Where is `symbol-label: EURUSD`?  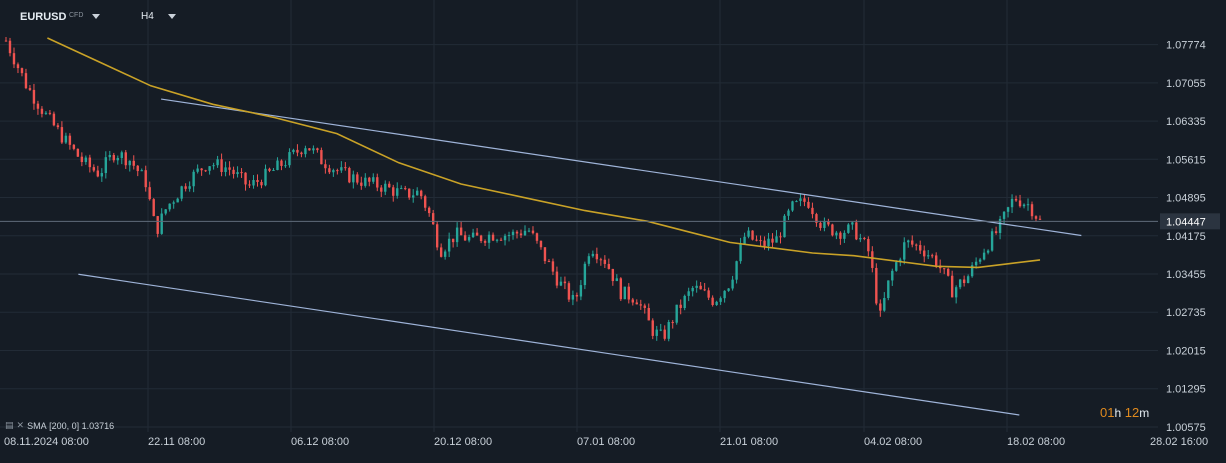 symbol-label: EURUSD is located at coordinates (43, 17).